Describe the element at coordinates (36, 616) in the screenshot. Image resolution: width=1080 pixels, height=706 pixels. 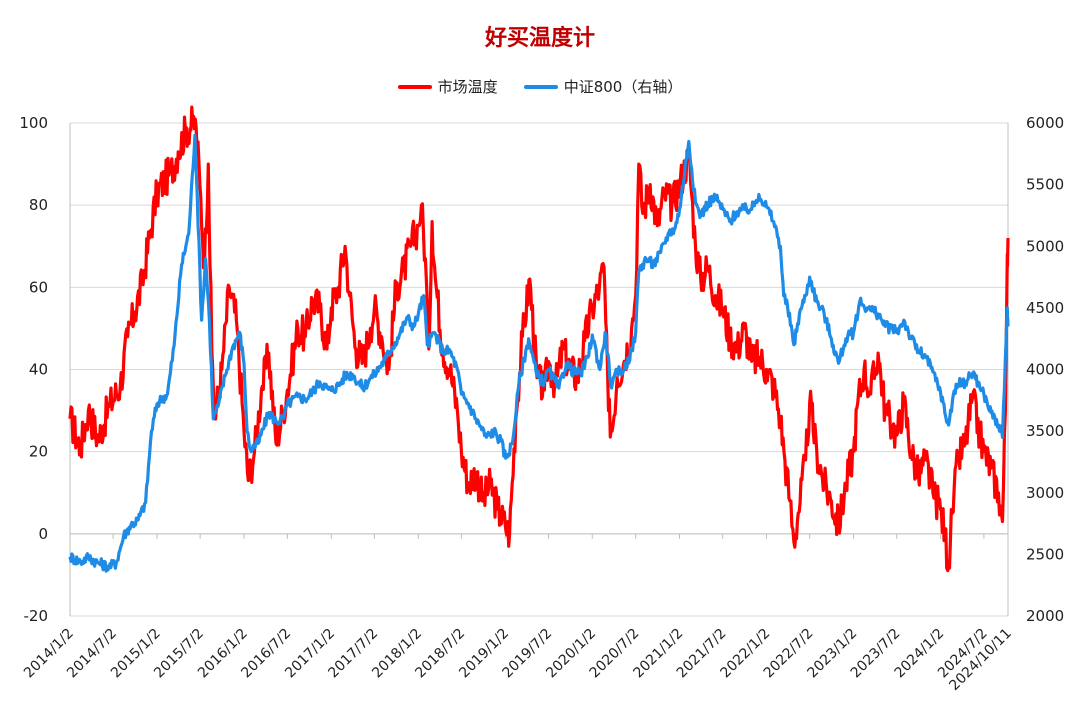
I see `y-left-tick-label: -20` at that location.